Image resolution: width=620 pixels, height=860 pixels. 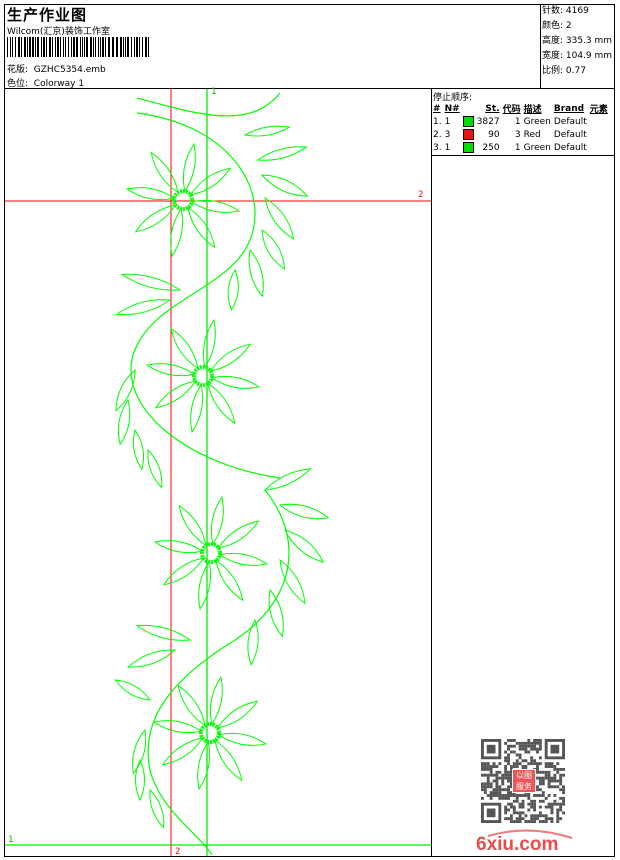 What do you see at coordinates (600, 147) in the screenshot?
I see `element` at bounding box center [600, 147].